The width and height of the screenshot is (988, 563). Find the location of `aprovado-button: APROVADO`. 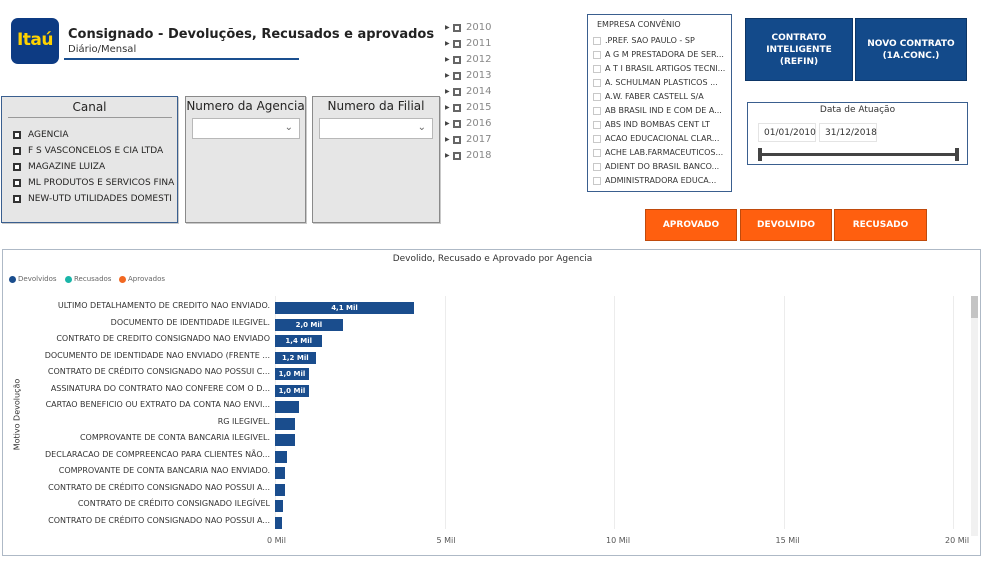

aprovado-button: APROVADO is located at coordinates (691, 225).